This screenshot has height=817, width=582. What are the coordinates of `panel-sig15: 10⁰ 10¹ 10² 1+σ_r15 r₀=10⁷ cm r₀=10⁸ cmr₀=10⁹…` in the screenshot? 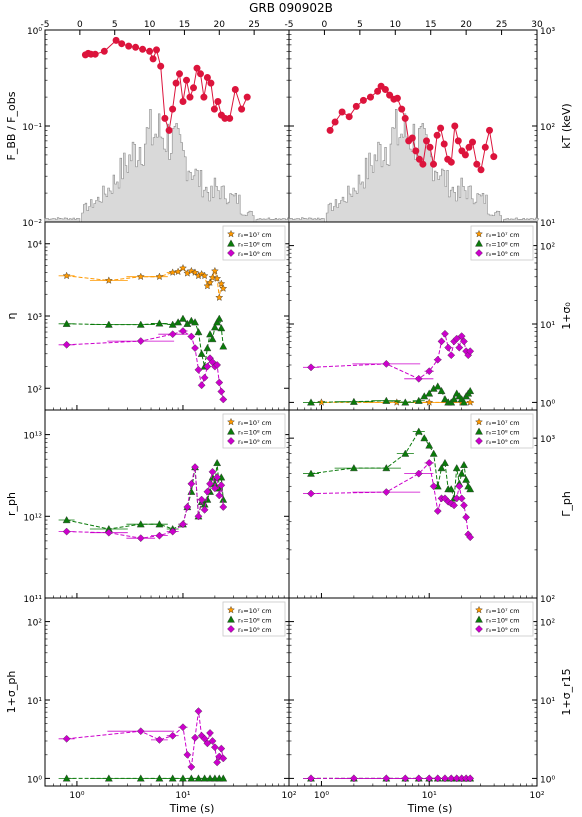 It's located at (430, 692).